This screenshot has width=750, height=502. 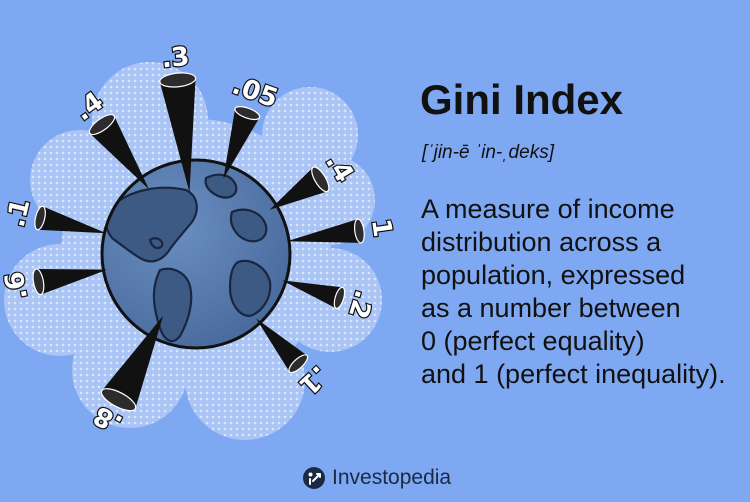 What do you see at coordinates (17, 285) in the screenshot?
I see `spike-label: .6` at bounding box center [17, 285].